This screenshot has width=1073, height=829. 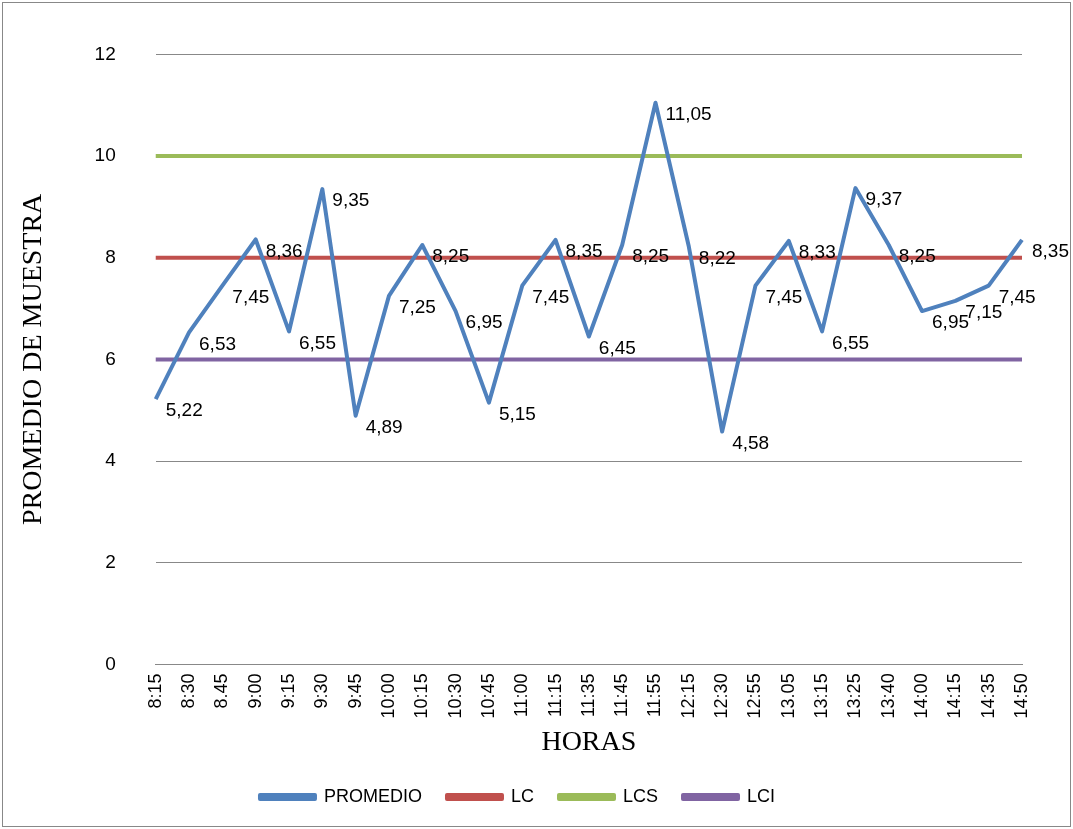 What do you see at coordinates (221, 691) in the screenshot?
I see `x-tick-label: 8.45` at bounding box center [221, 691].